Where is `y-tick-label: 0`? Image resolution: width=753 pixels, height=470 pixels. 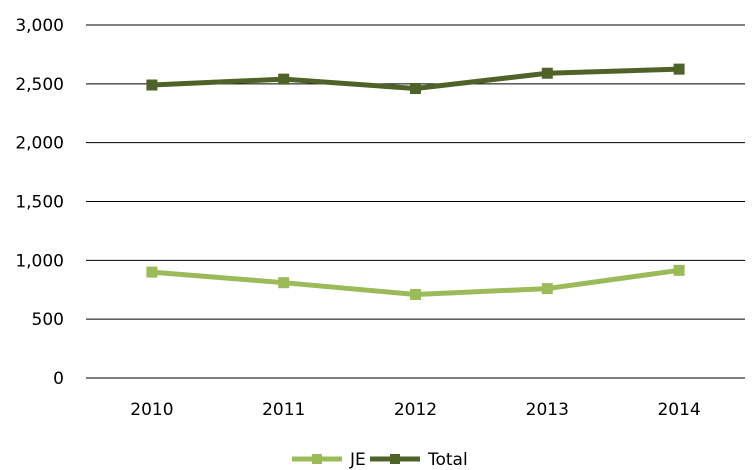 y-tick-label: 0 is located at coordinates (58, 379).